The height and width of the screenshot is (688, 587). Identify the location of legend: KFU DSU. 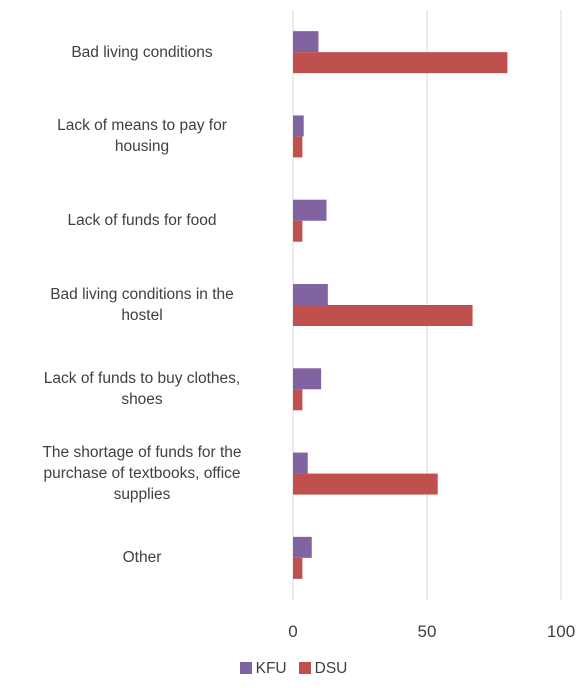
(293, 669).